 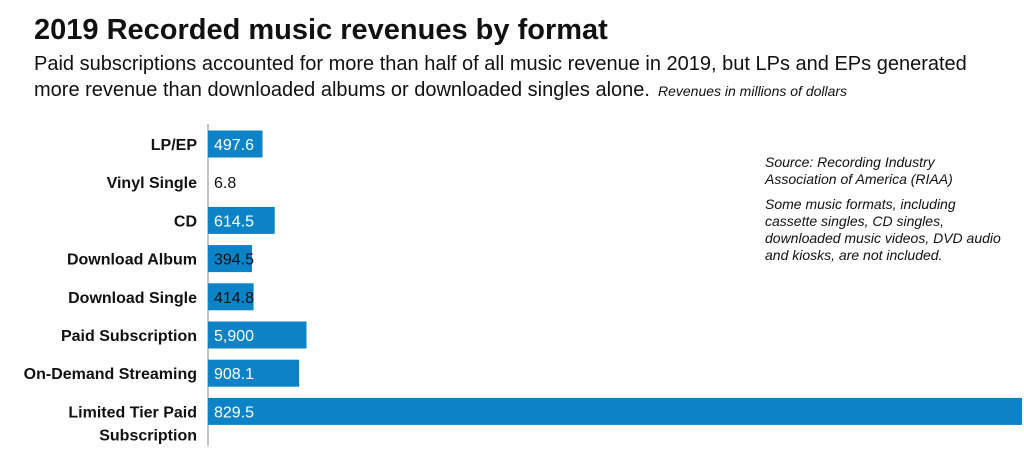 I want to click on category-label: Download Single, so click(x=132, y=298).